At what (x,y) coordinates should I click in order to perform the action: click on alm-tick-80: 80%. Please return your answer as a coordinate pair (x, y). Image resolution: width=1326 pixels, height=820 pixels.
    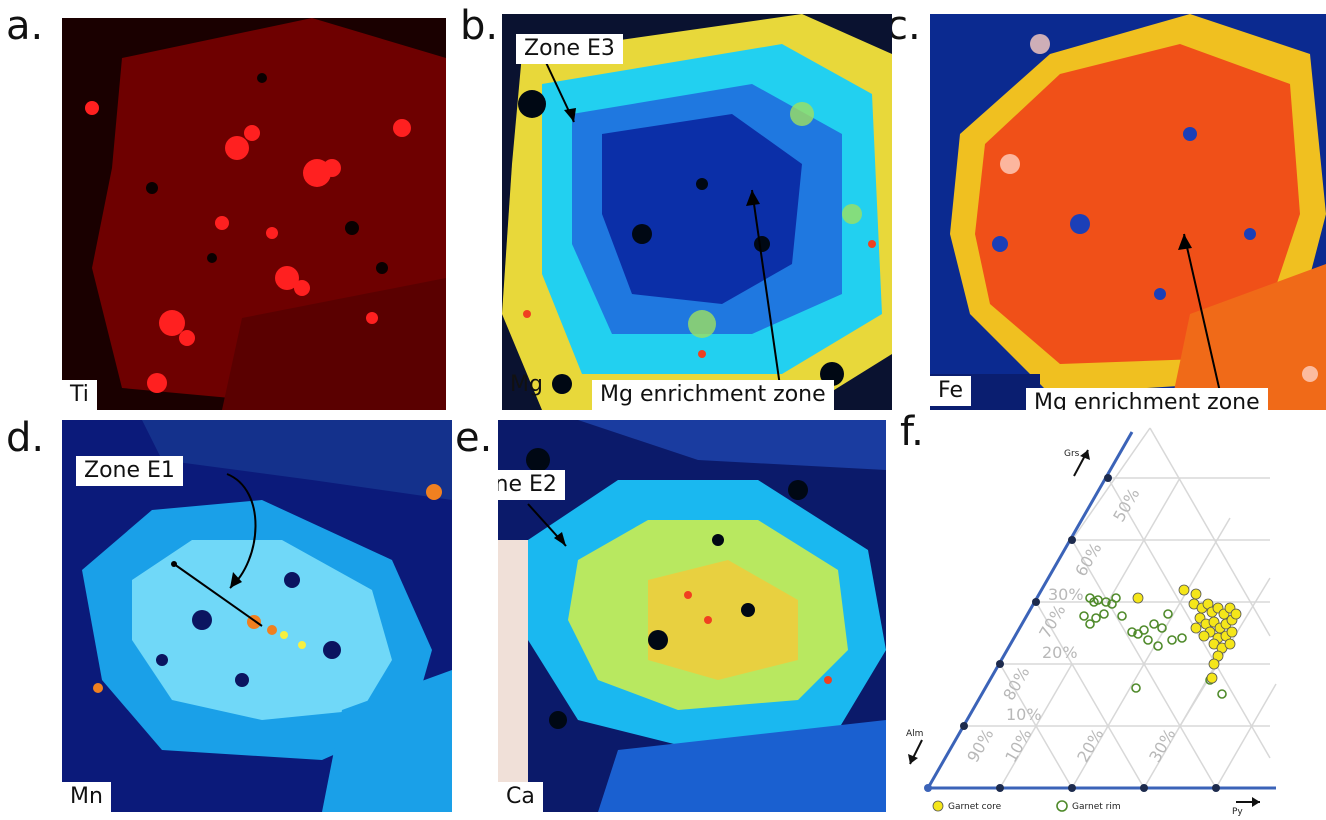
    Looking at the image, I should click on (1016, 683).